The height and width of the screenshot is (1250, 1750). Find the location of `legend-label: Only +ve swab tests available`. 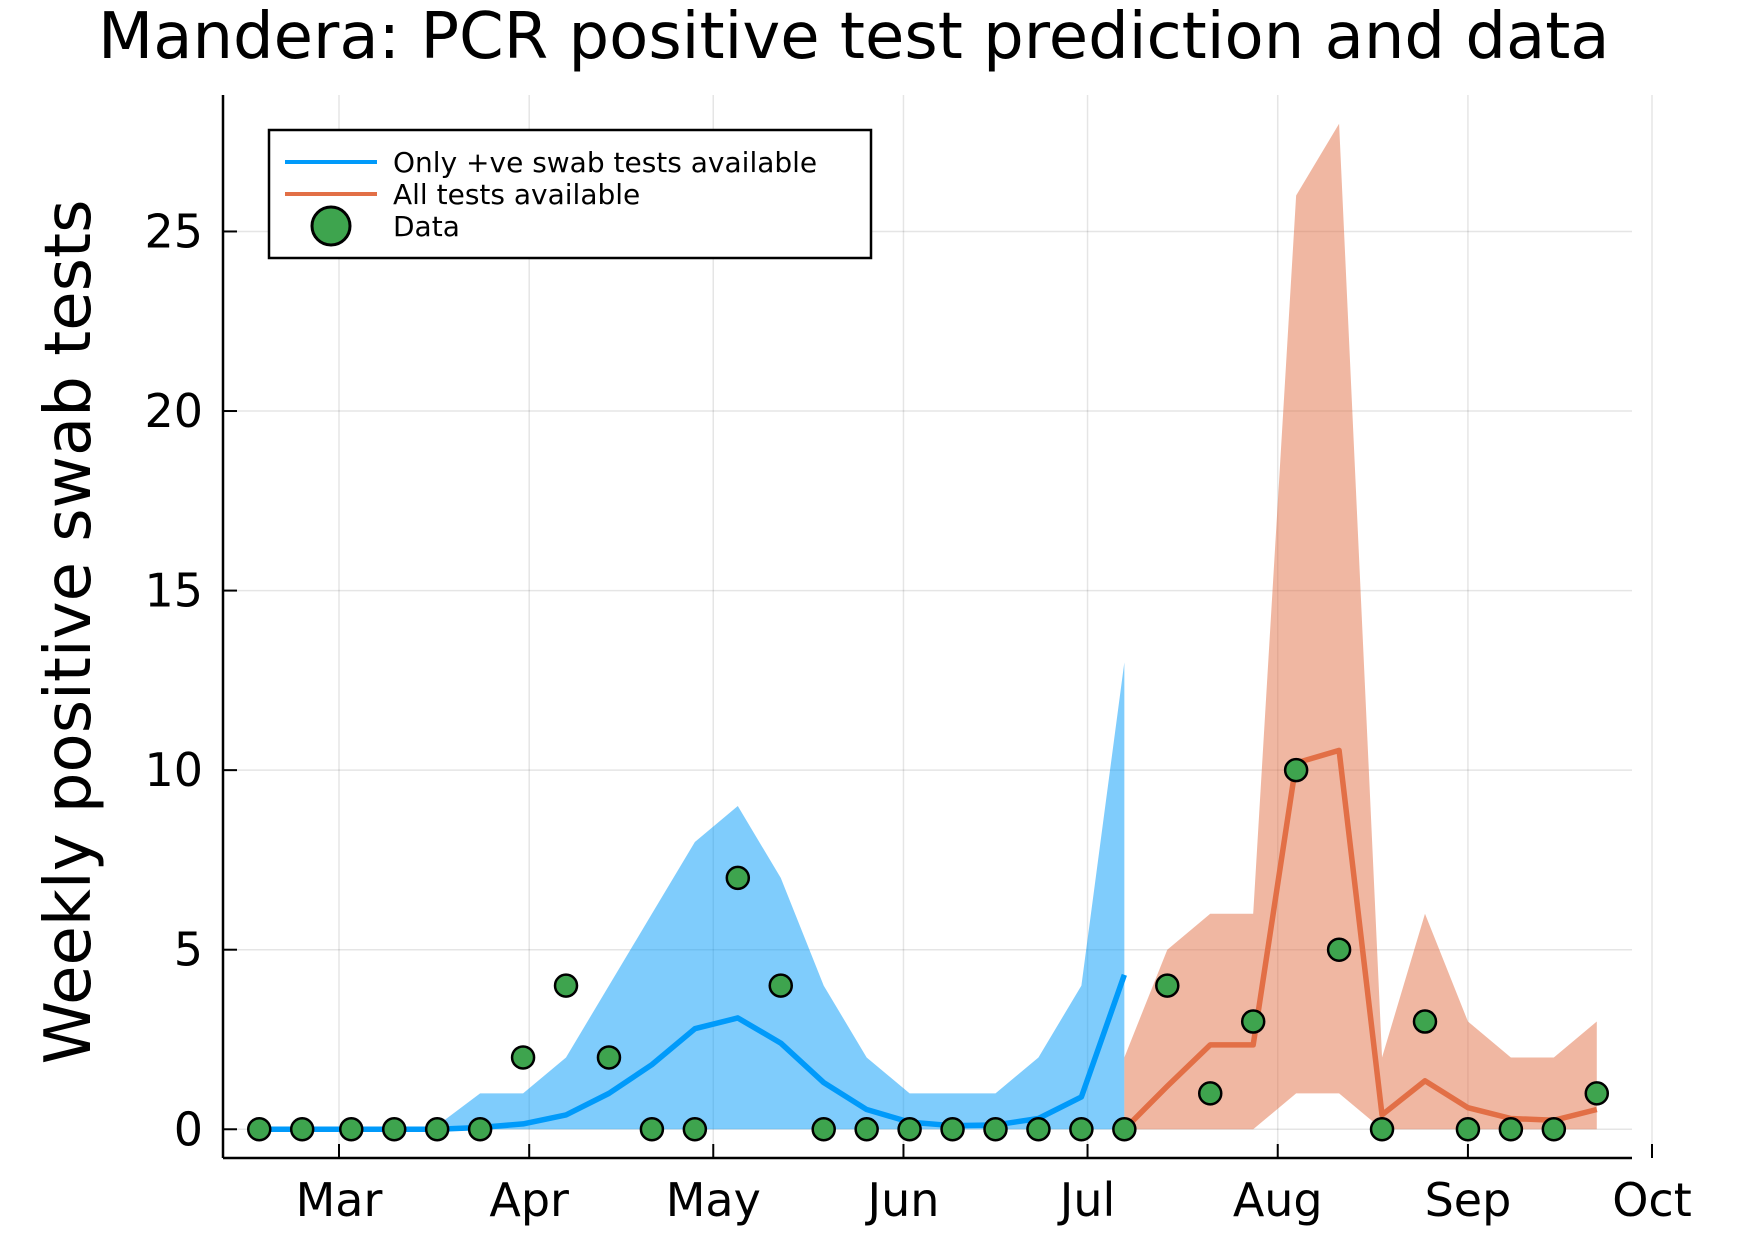

legend-label: Only +ve swab tests available is located at coordinates (605, 162).